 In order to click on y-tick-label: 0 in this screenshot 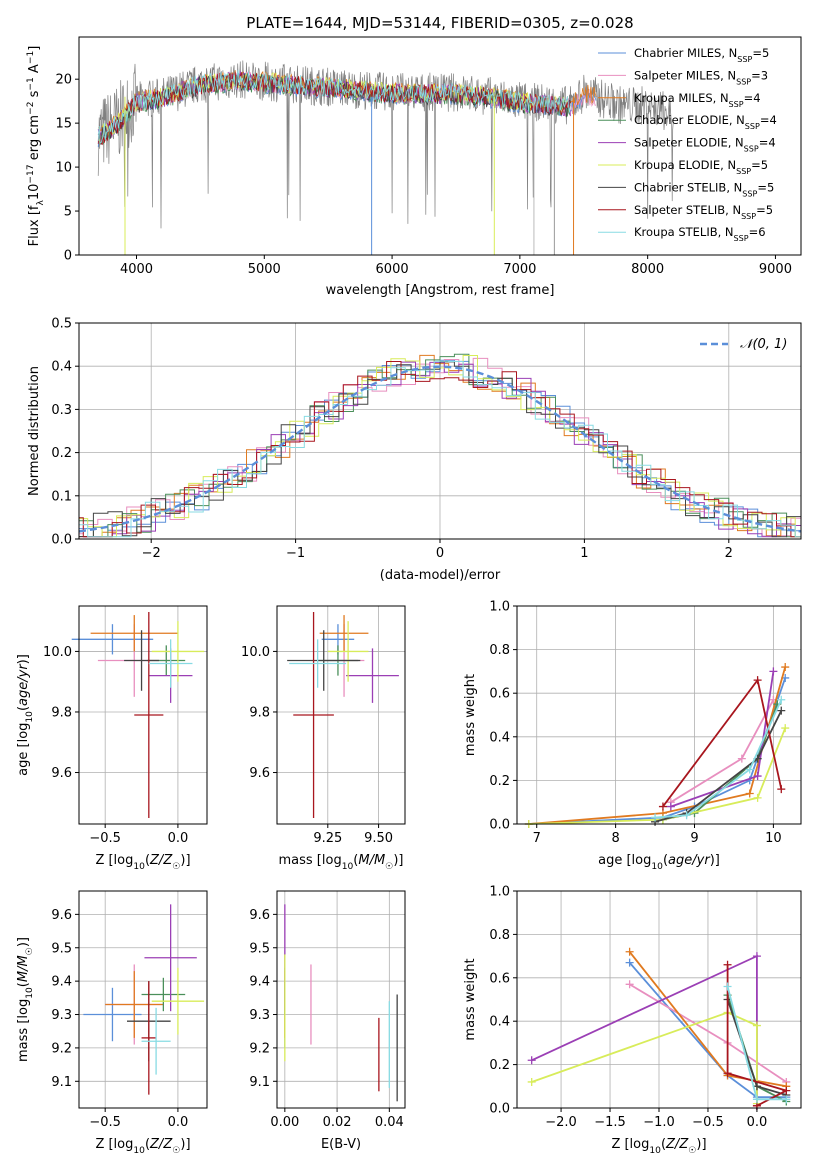, I will do `click(68, 256)`.